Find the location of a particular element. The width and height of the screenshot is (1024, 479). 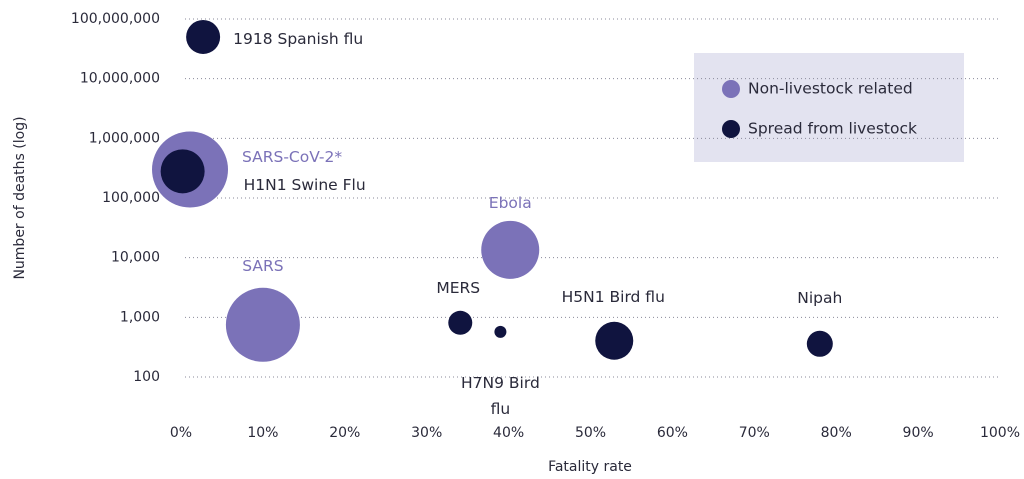

point-label: H1N1 Swine Flu is located at coordinates (304, 185).